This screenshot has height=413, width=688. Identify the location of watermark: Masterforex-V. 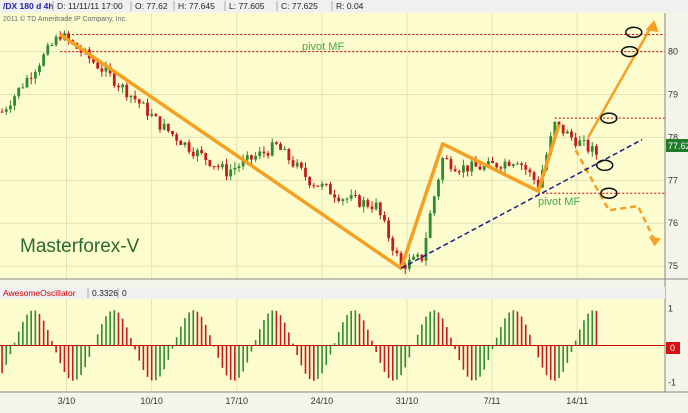
(80, 246).